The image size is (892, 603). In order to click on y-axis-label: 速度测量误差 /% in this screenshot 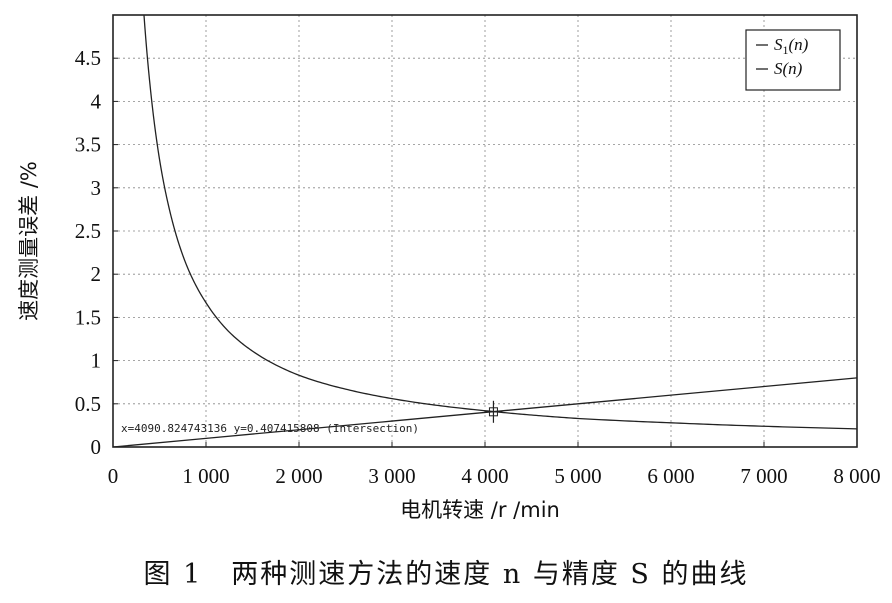, I will do `click(29, 241)`.